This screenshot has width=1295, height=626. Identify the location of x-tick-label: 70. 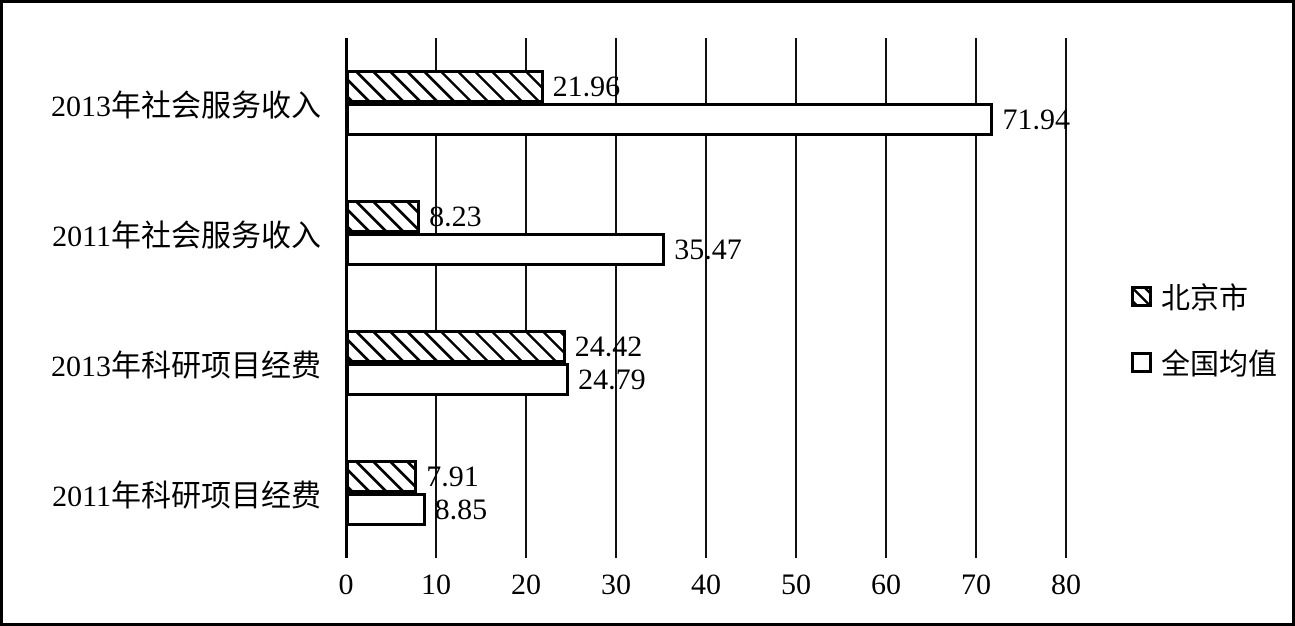
(976, 584).